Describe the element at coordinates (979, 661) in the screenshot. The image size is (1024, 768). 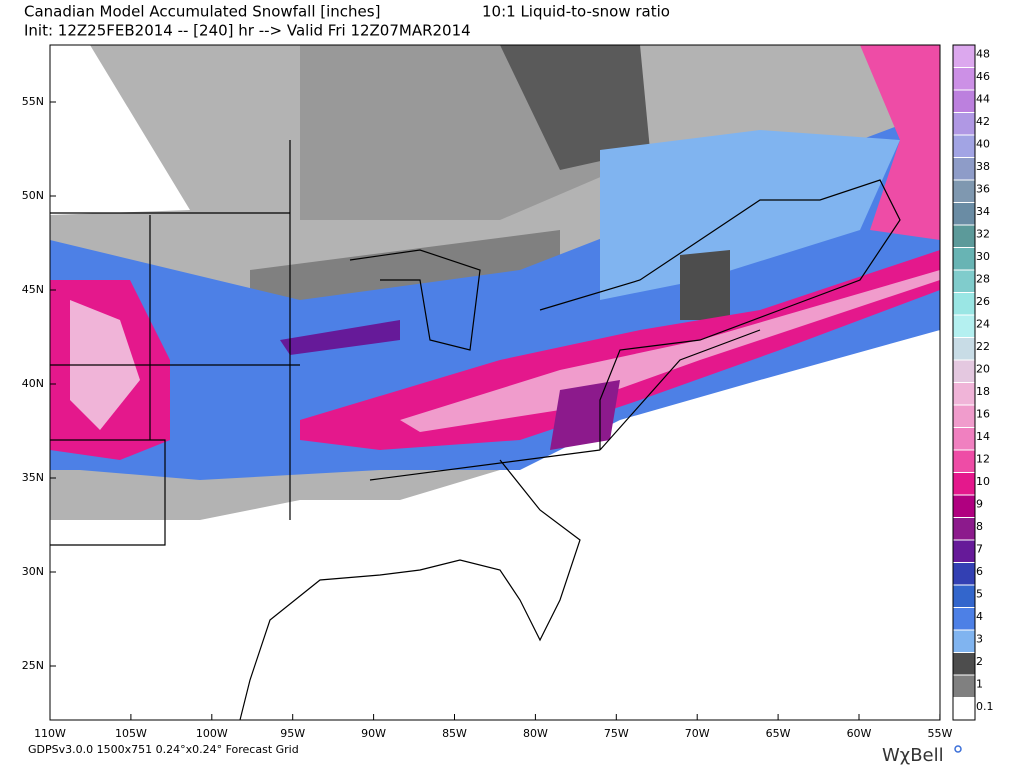
I see `colorbar-label: 2` at that location.